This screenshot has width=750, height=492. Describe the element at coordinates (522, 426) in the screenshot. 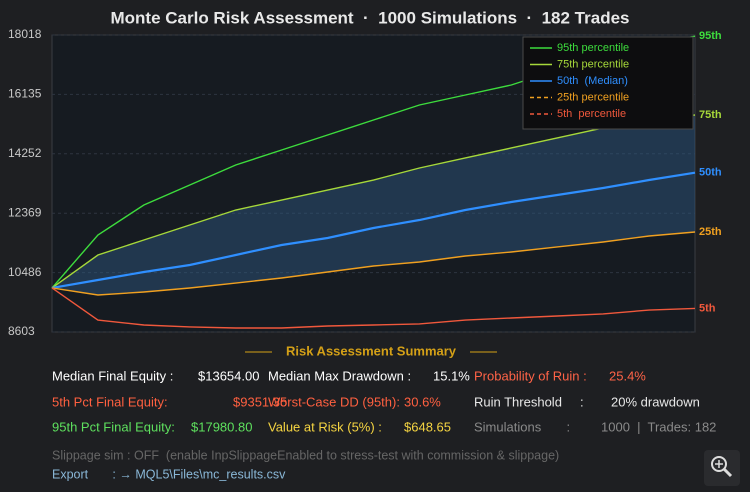

I see `summary-label: Simulations :` at that location.